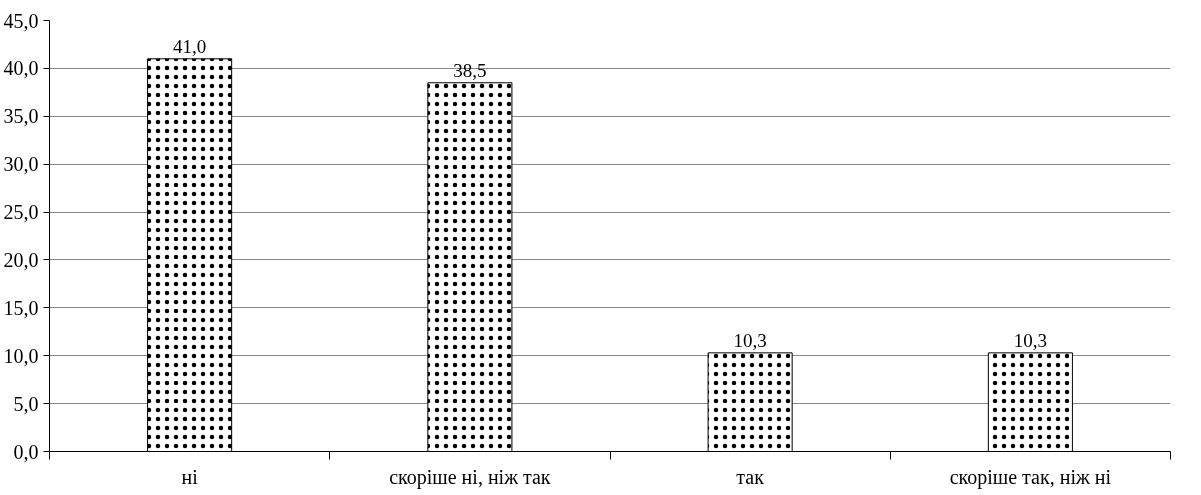 The width and height of the screenshot is (1201, 495). What do you see at coordinates (26, 403) in the screenshot?
I see `y-tick-label: 5,0` at bounding box center [26, 403].